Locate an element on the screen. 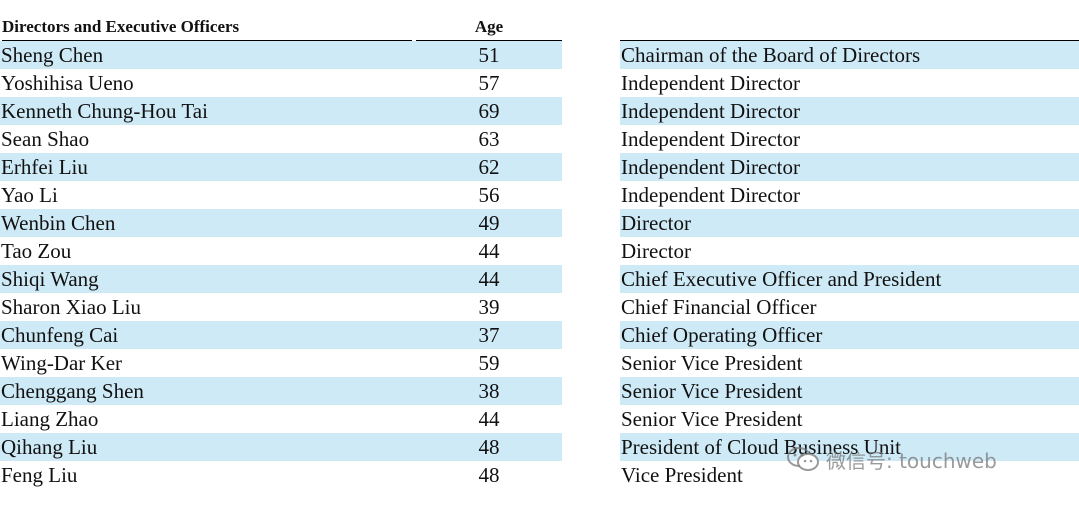 The height and width of the screenshot is (505, 1079). cell-age: 63 is located at coordinates (489, 139).